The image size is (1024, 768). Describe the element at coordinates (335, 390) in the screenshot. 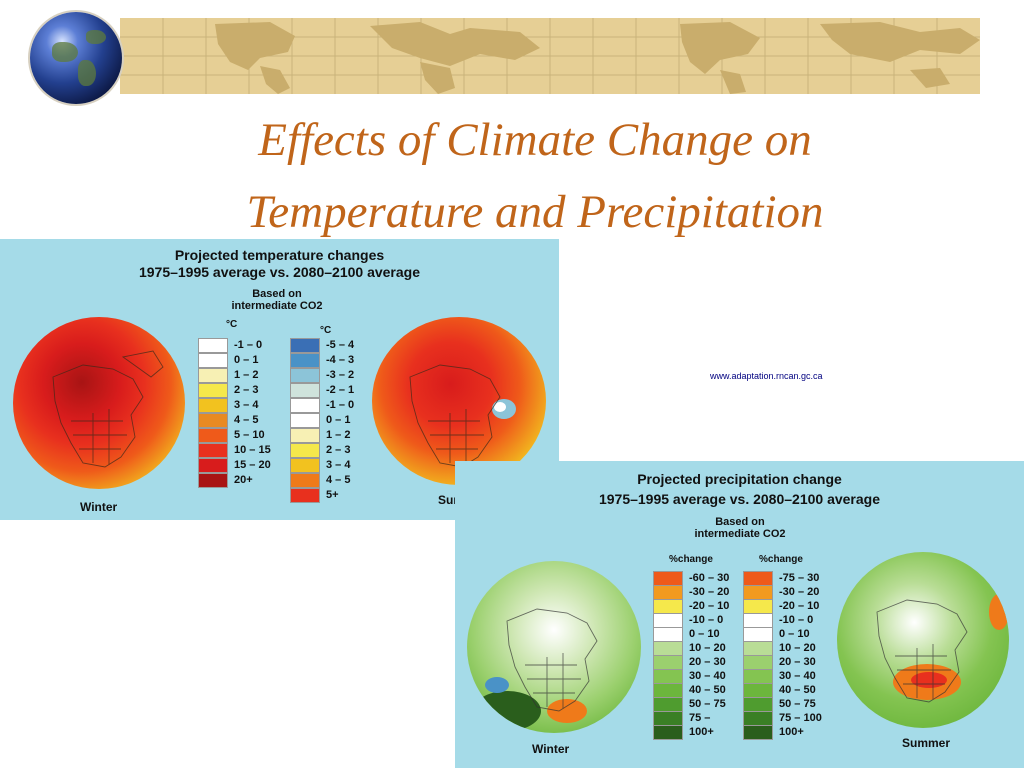

I see `legend-item: -2 – 1` at that location.